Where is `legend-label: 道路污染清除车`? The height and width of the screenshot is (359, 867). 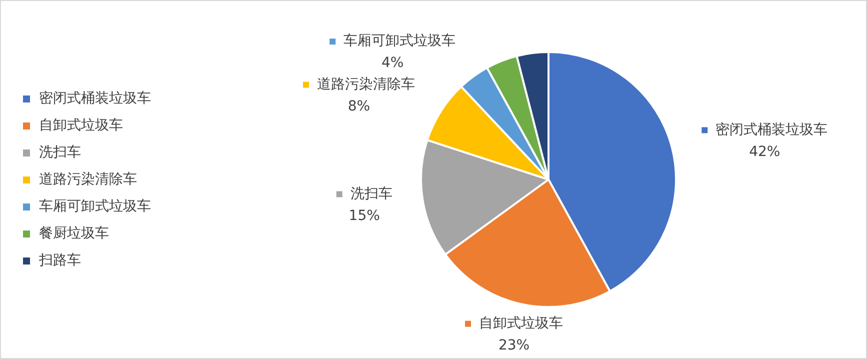
legend-label: 道路污染清除车 is located at coordinates (366, 84).